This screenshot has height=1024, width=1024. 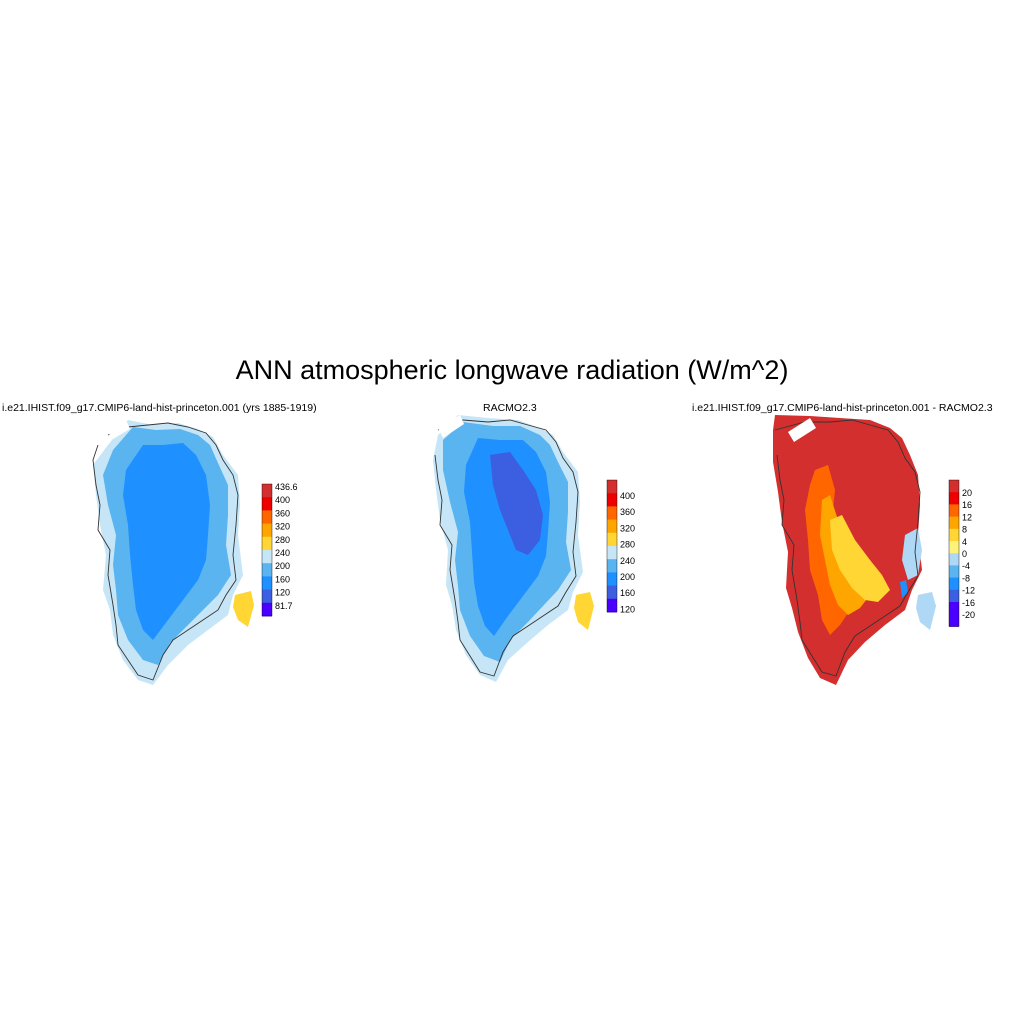 I want to click on greenland-inner-shading, so click(x=166, y=541).